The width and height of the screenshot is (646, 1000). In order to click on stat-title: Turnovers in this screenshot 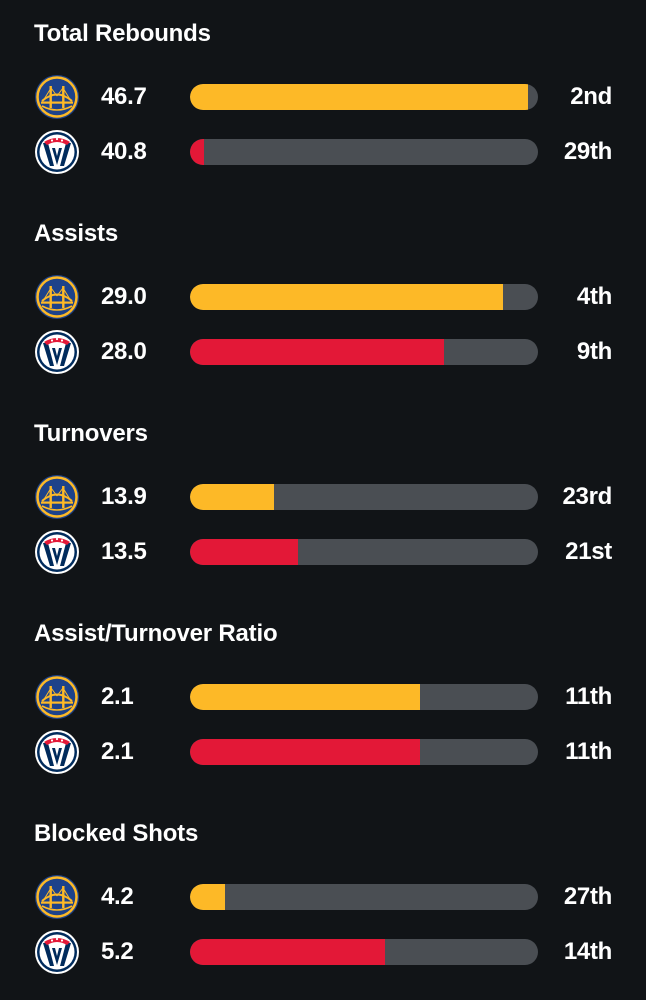, I will do `click(91, 433)`.